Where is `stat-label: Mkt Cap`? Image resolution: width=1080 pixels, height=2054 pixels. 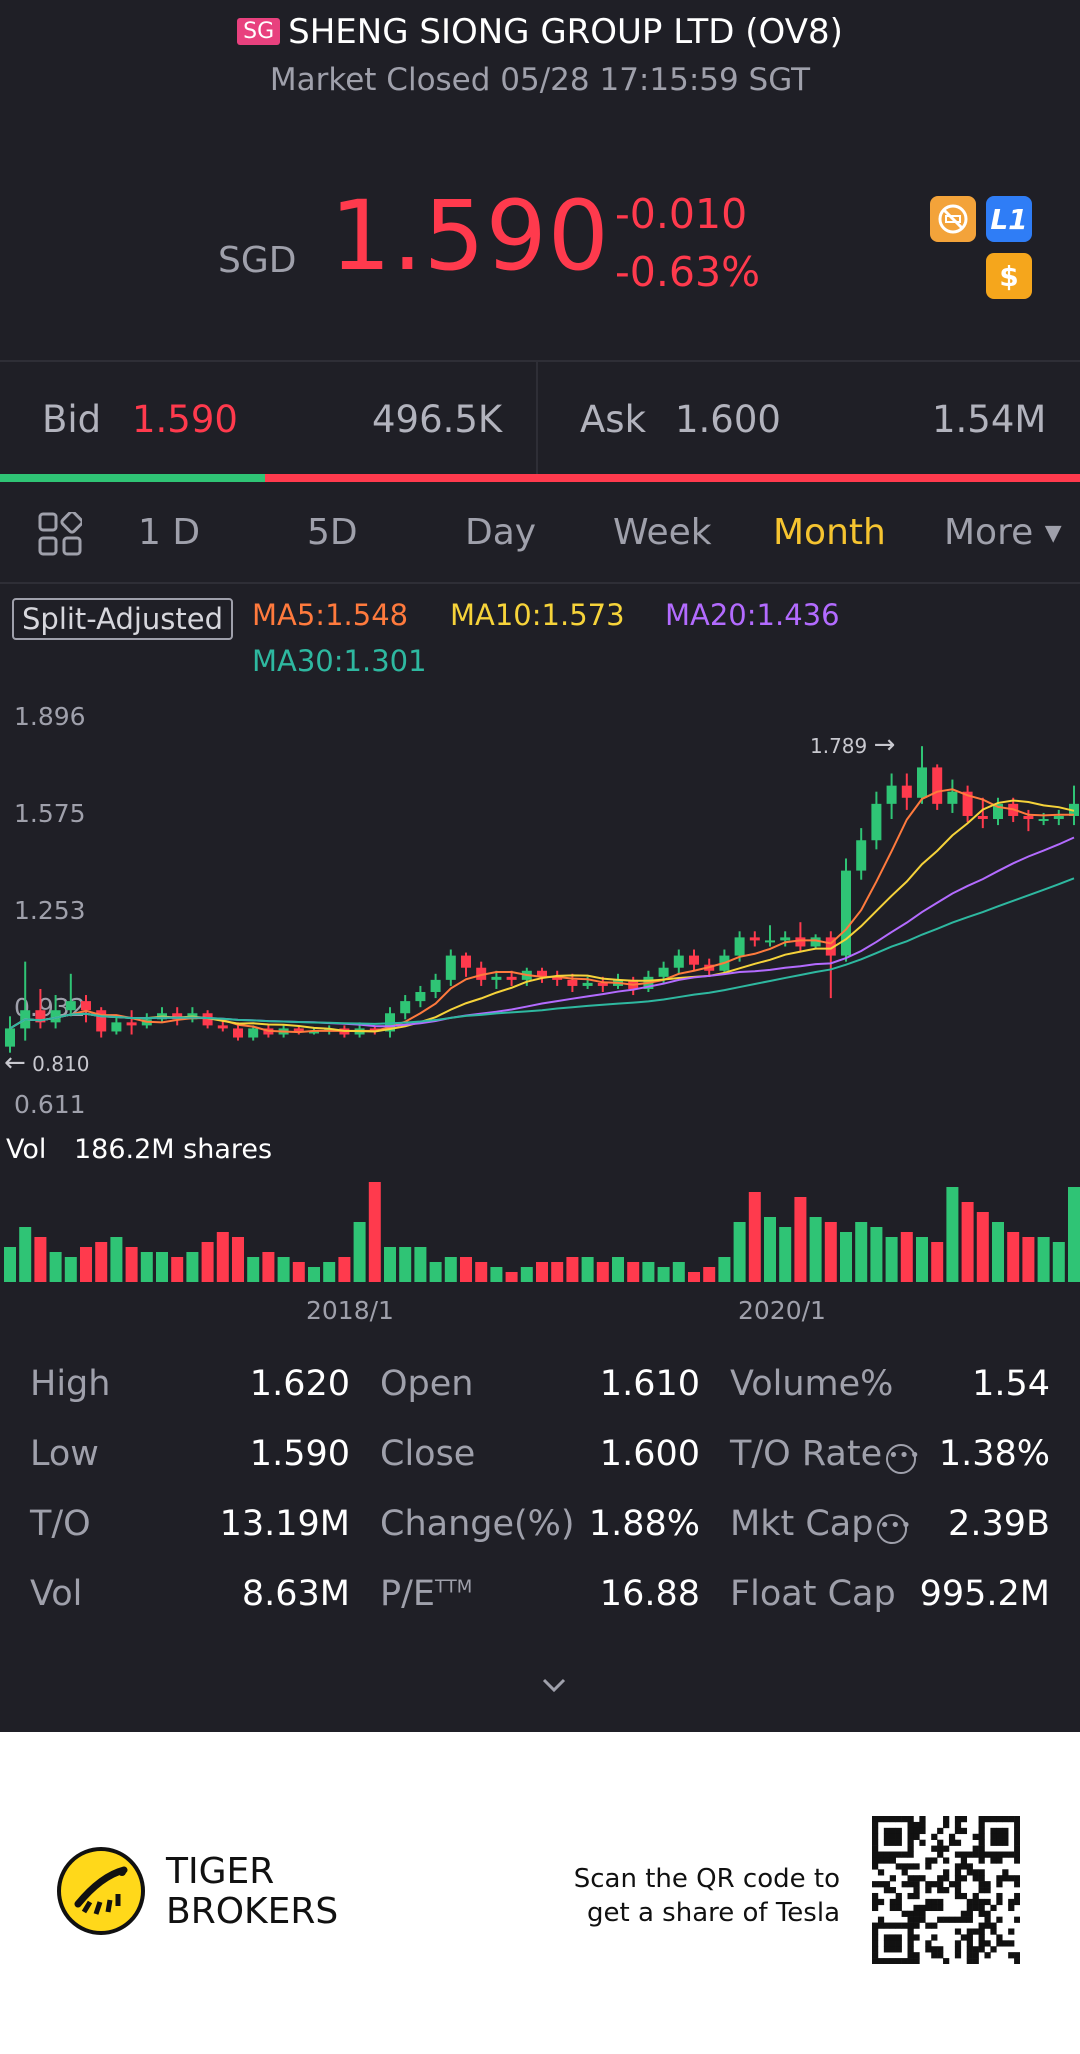
stat-label: Mkt Cap is located at coordinates (802, 1524).